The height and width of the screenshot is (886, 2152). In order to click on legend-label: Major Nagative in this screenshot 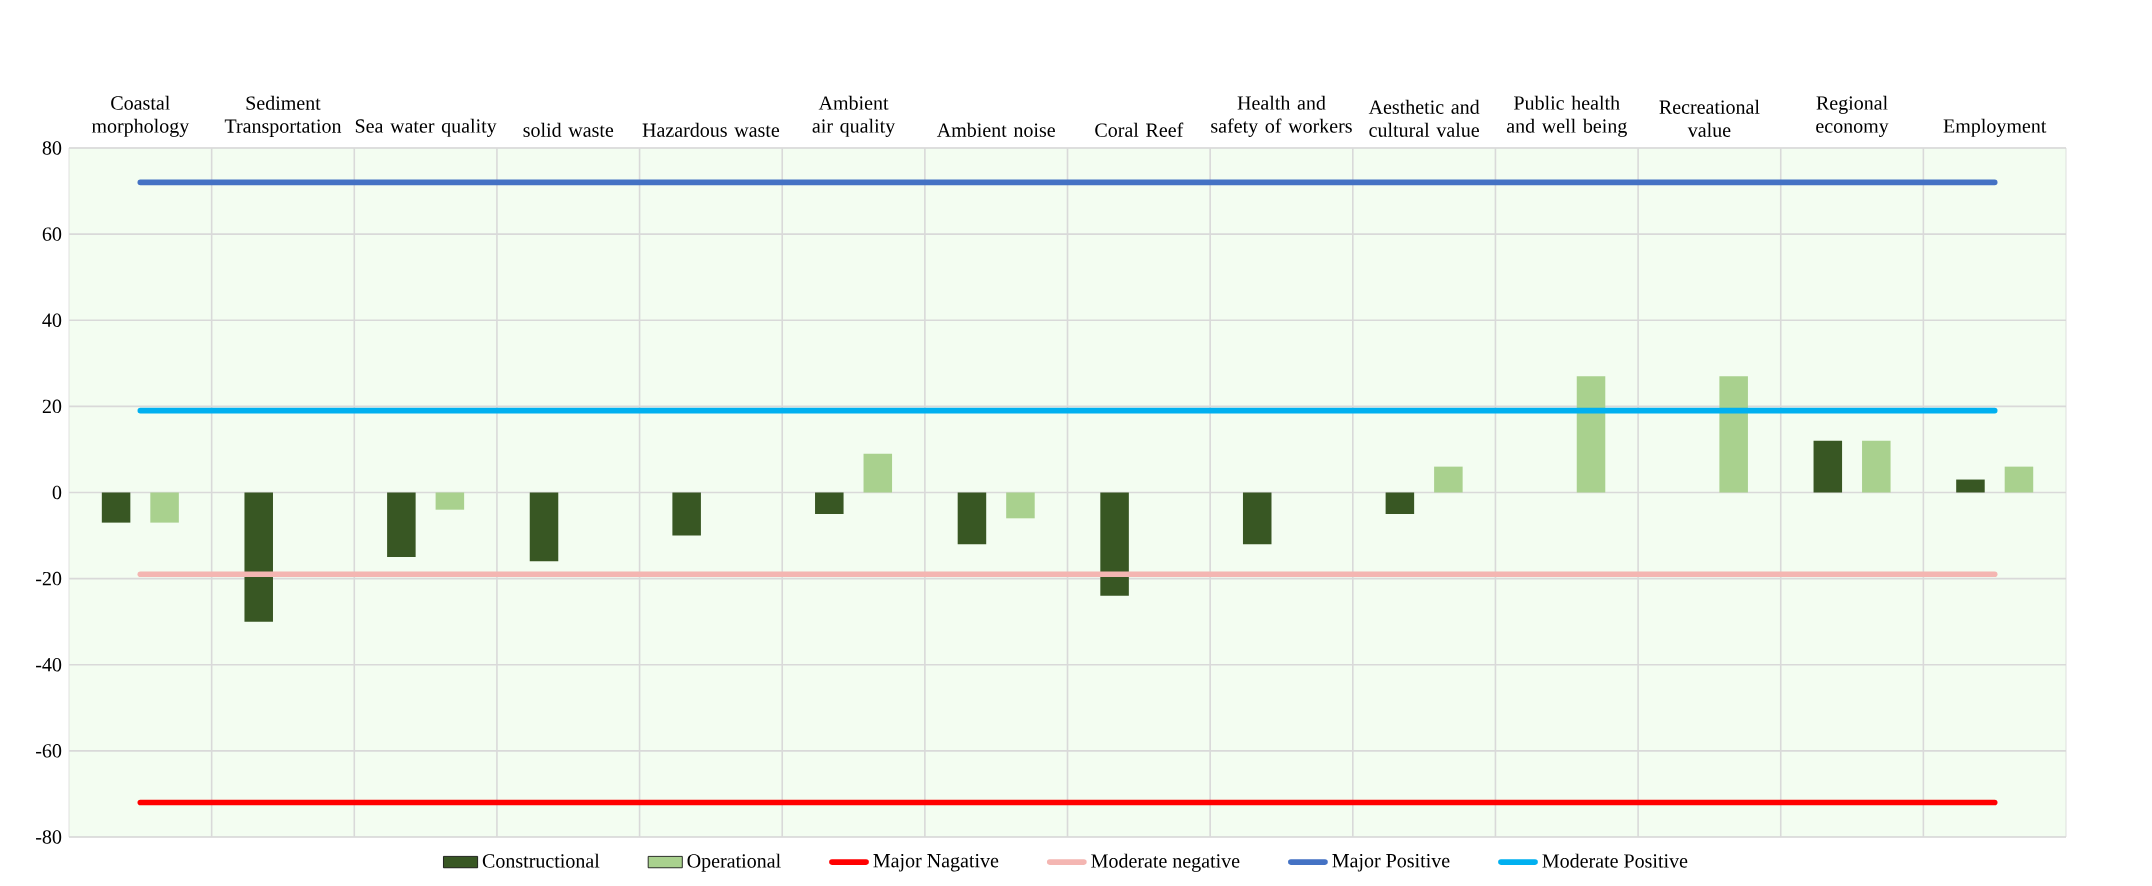, I will do `click(936, 862)`.